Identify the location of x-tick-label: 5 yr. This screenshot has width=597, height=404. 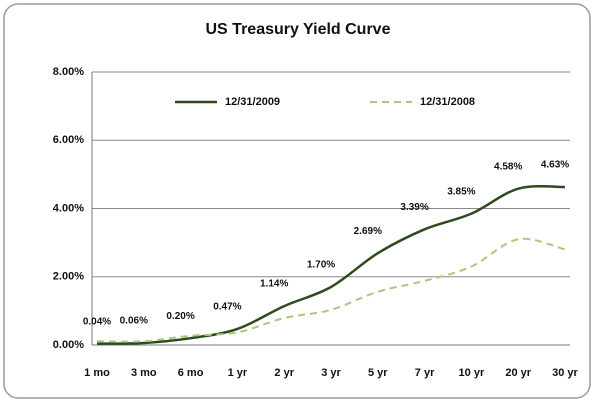
(378, 373).